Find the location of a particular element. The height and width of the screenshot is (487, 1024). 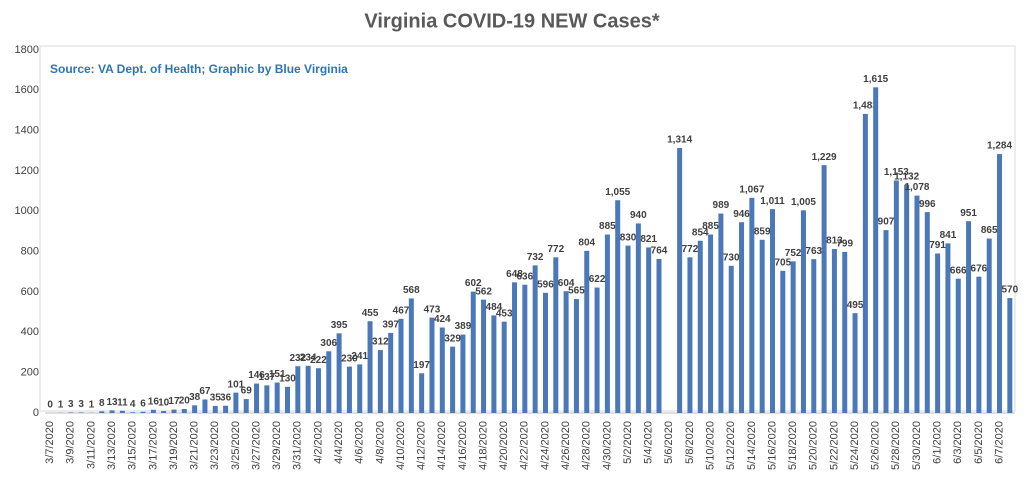

x-tick-label: 3/17/2020 is located at coordinates (153, 445).